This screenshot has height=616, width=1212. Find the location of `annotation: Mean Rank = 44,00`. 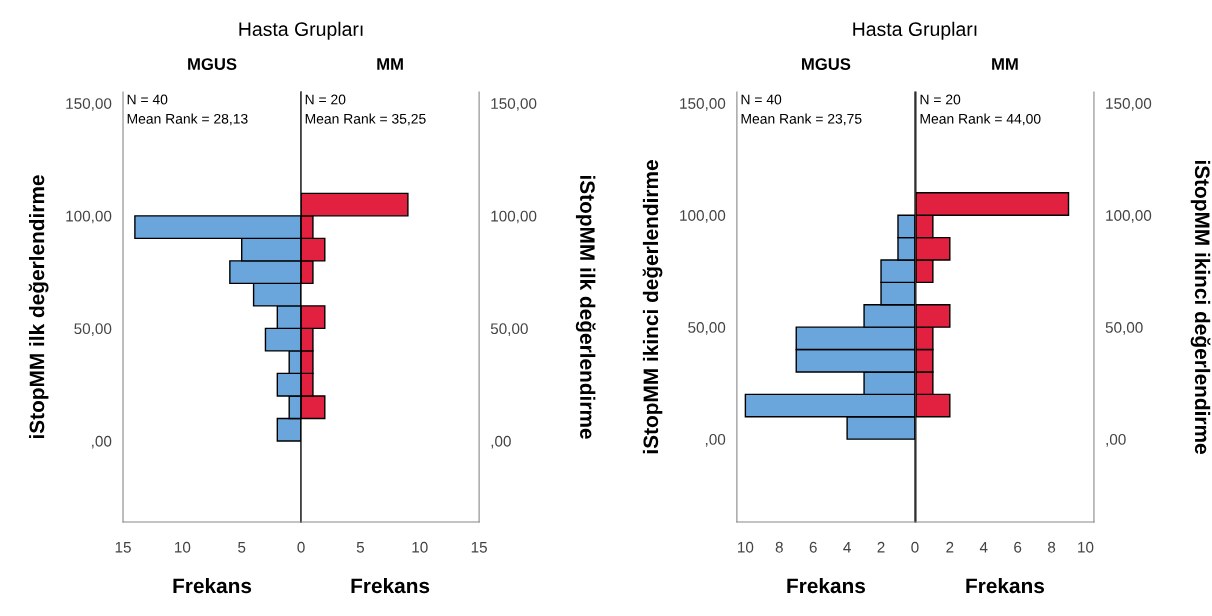

annotation: Mean Rank = 44,00 is located at coordinates (980, 119).